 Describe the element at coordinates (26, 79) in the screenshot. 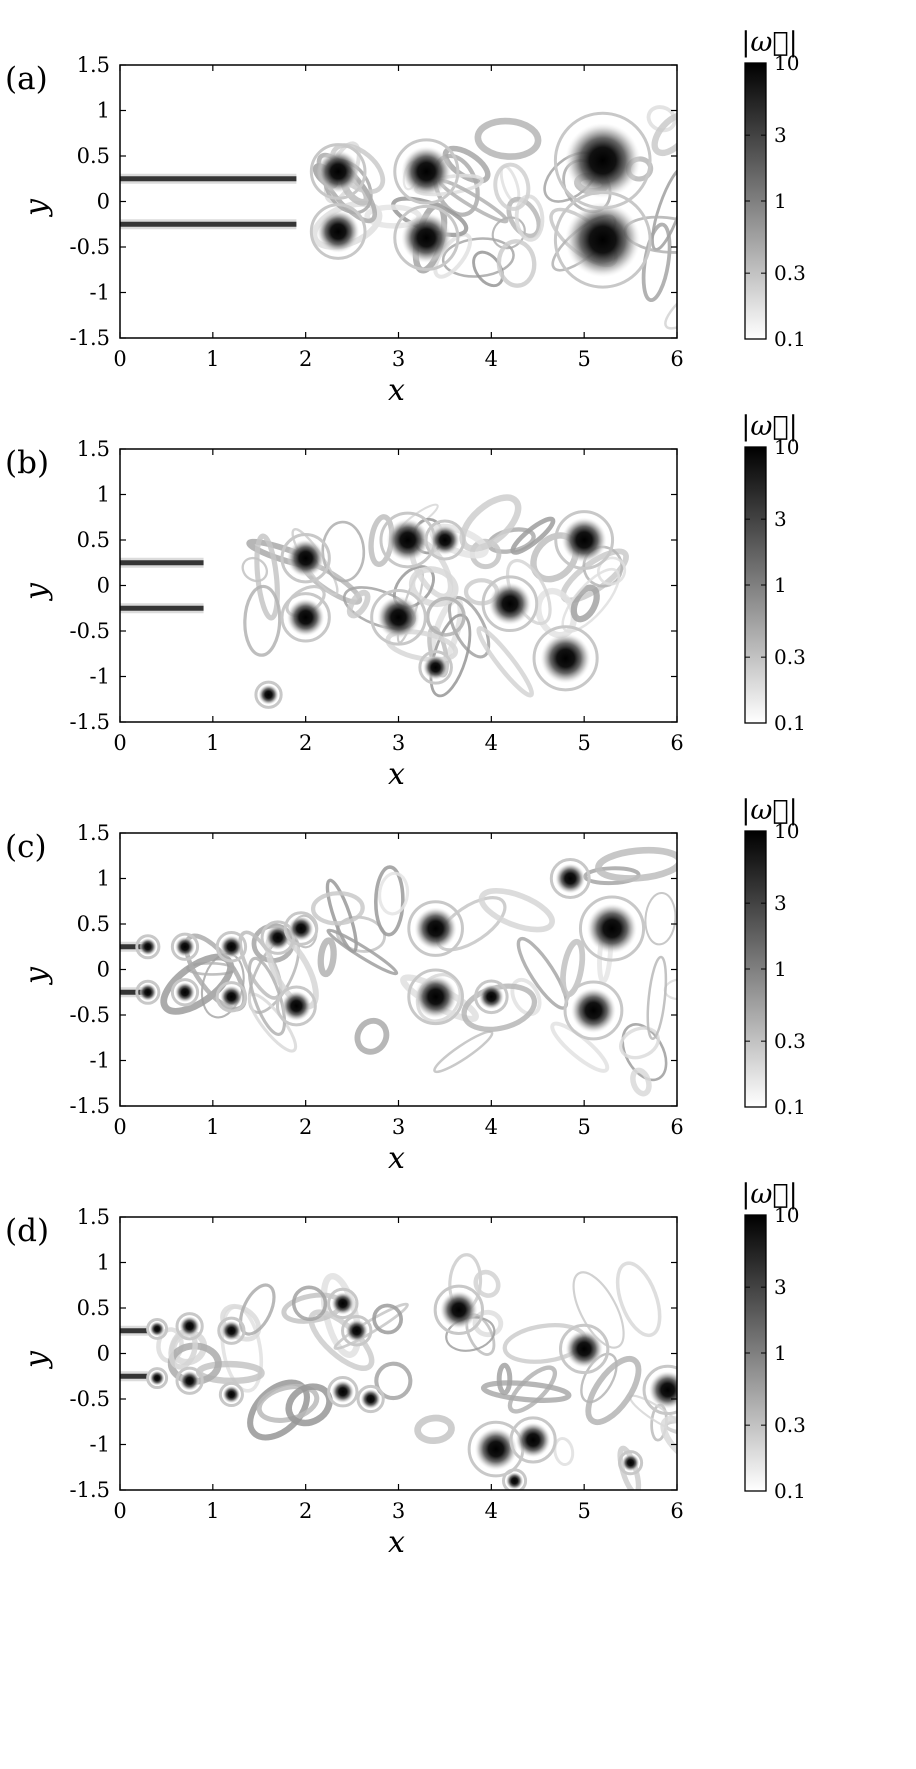

I see `panel-label: (a)` at that location.